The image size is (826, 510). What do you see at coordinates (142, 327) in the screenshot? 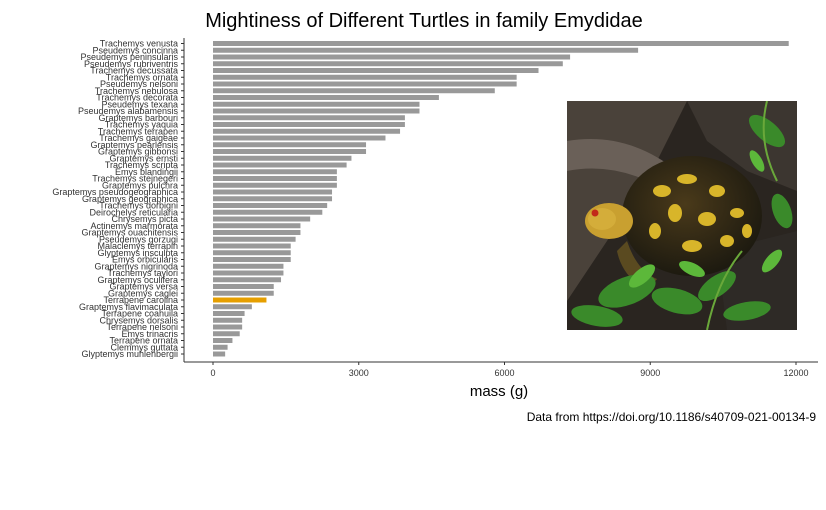
I see `category-label: Terrapene nelsoni` at bounding box center [142, 327].